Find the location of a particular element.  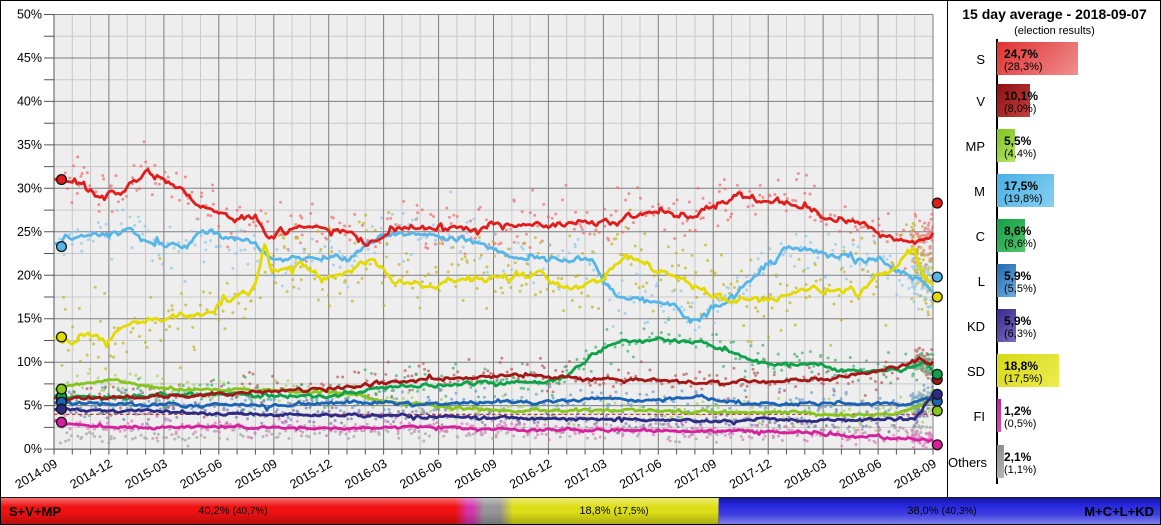

svg-text: 0% is located at coordinates (33, 449).